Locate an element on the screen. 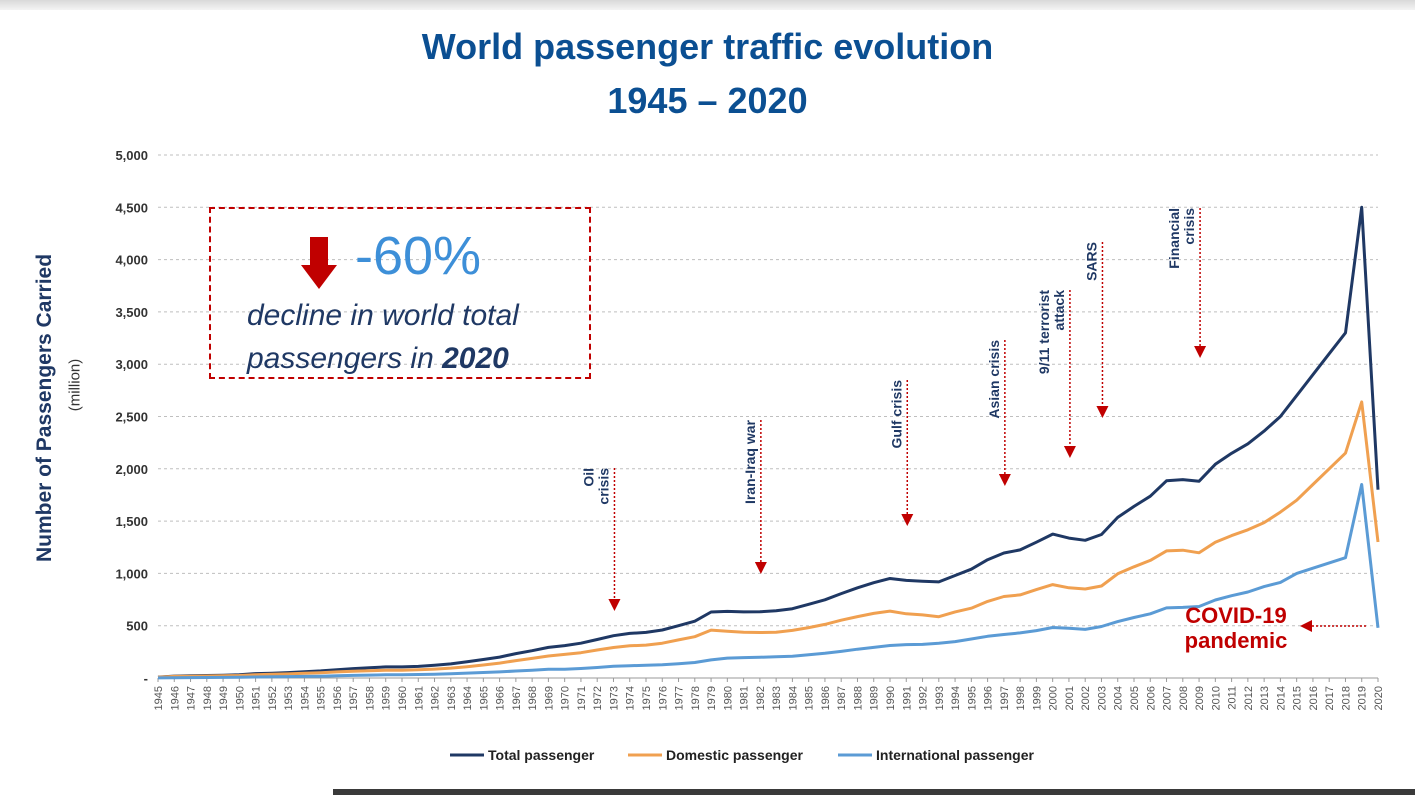 This screenshot has width=1415, height=795. x-tick-label: 2003 is located at coordinates (1102, 698).